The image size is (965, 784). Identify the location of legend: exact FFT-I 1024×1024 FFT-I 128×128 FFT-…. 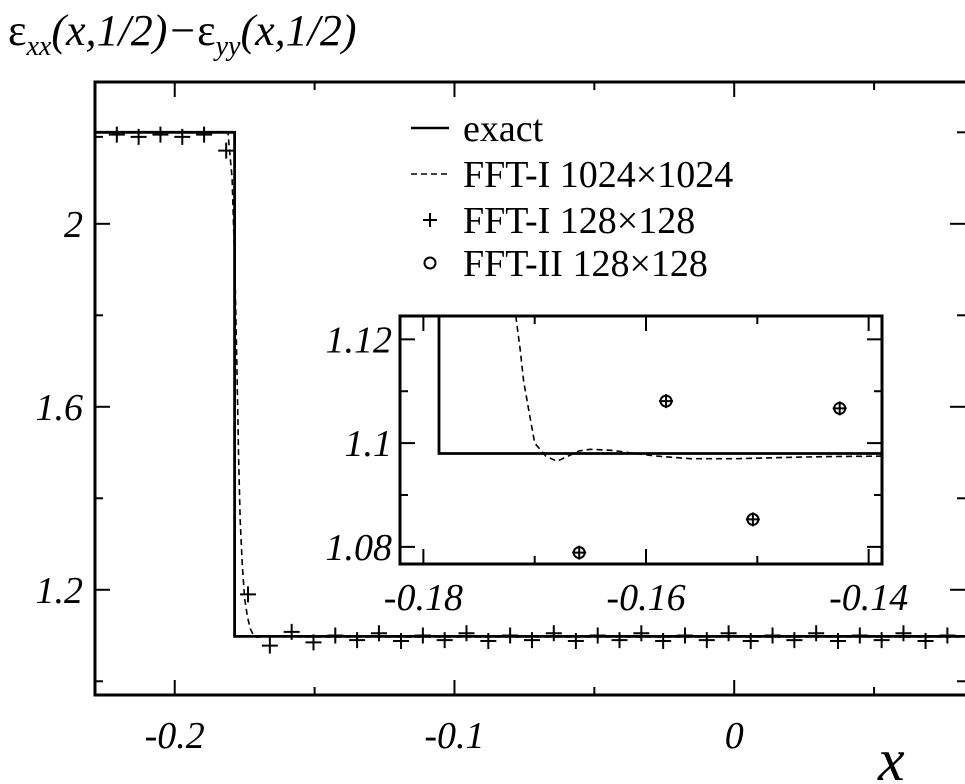
(572, 196).